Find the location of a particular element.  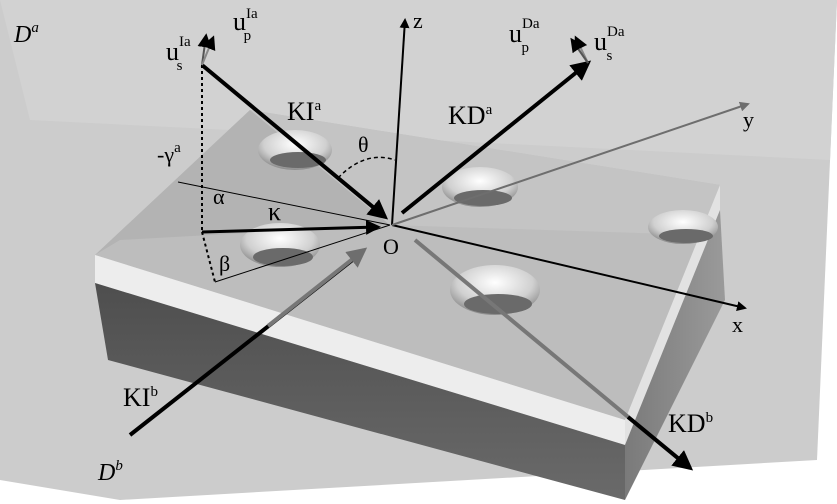

block-top-face-left is located at coordinates (242, 182).